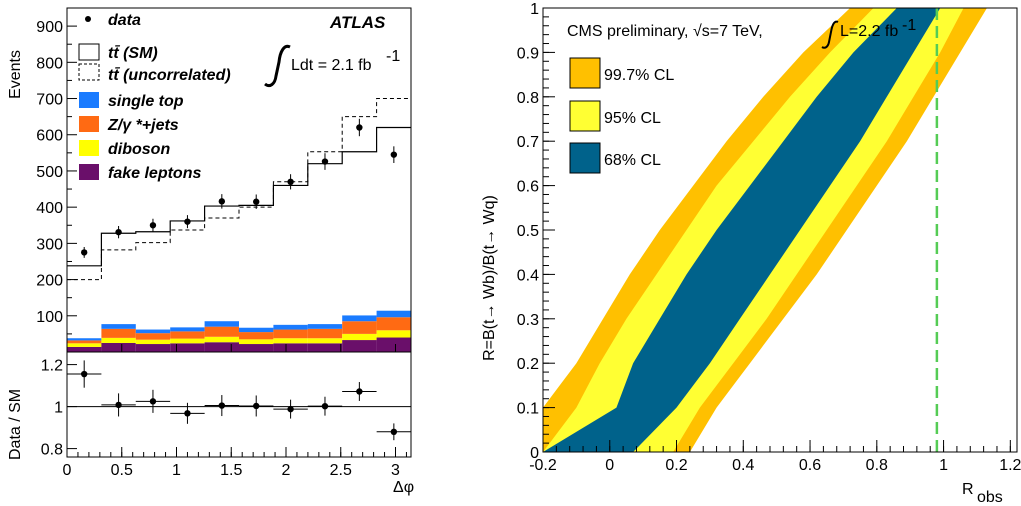 The image size is (1021, 506). What do you see at coordinates (489, 278) in the screenshot?
I see `right-y-label: R=B(t→ Wb)/B(t→ Wq)` at bounding box center [489, 278].